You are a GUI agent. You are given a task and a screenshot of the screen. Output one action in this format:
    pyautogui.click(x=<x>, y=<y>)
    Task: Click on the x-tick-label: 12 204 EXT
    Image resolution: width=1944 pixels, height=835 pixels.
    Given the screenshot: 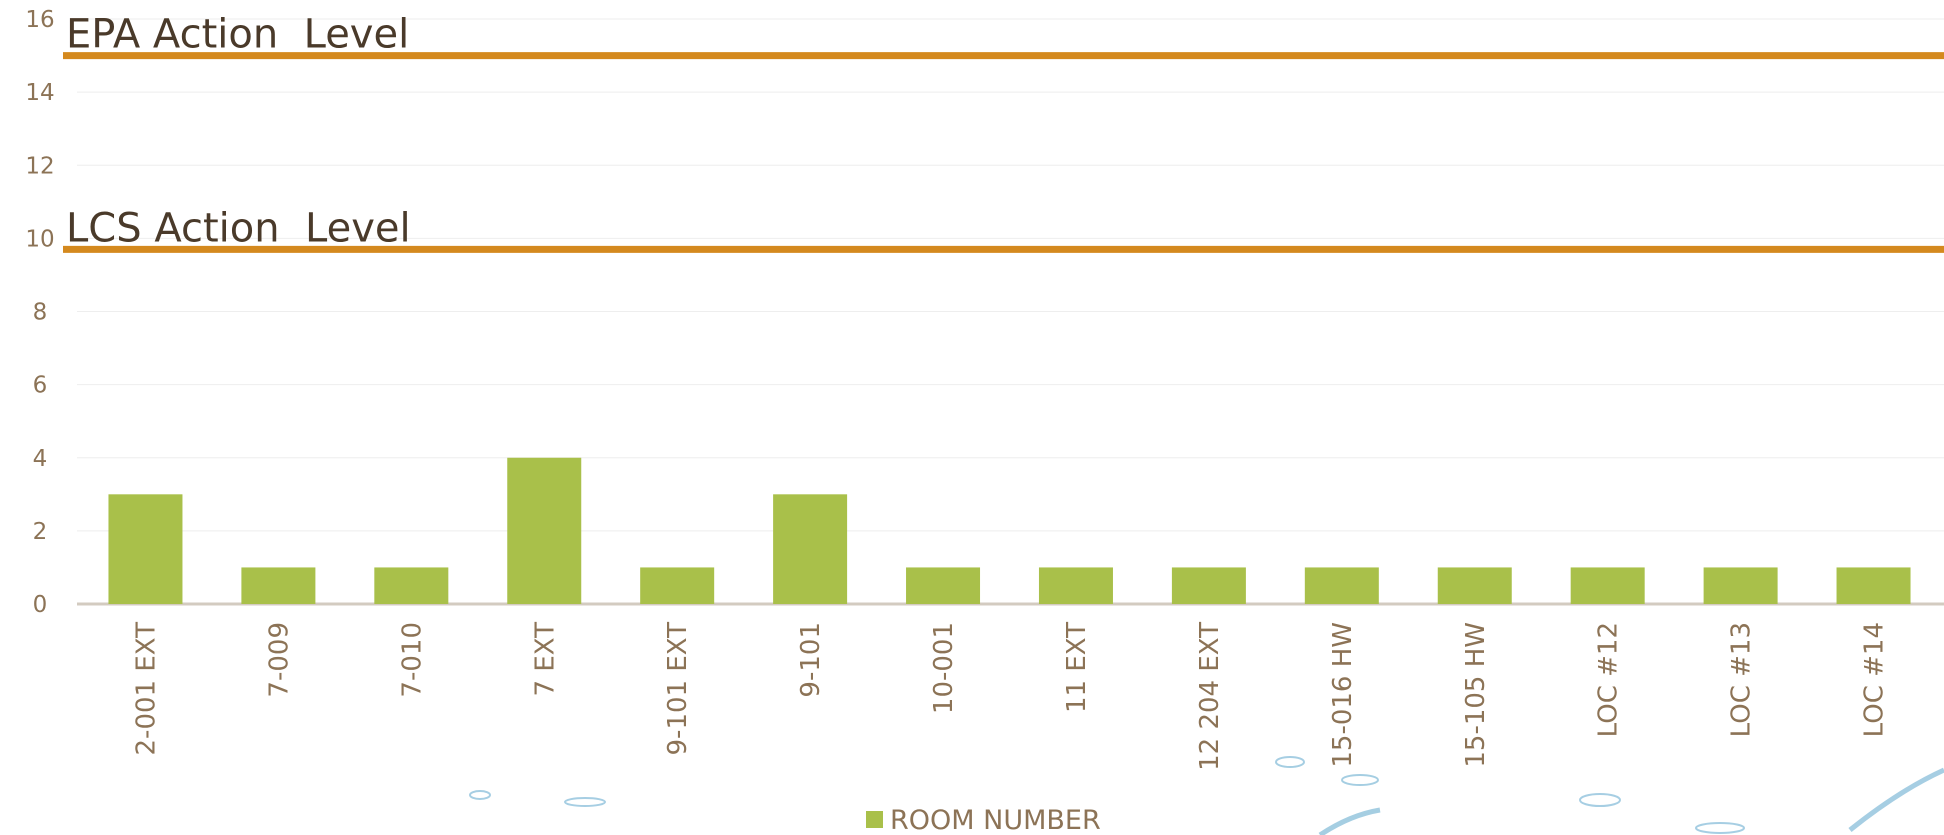 What is the action you would take?
    pyautogui.click(x=1210, y=696)
    